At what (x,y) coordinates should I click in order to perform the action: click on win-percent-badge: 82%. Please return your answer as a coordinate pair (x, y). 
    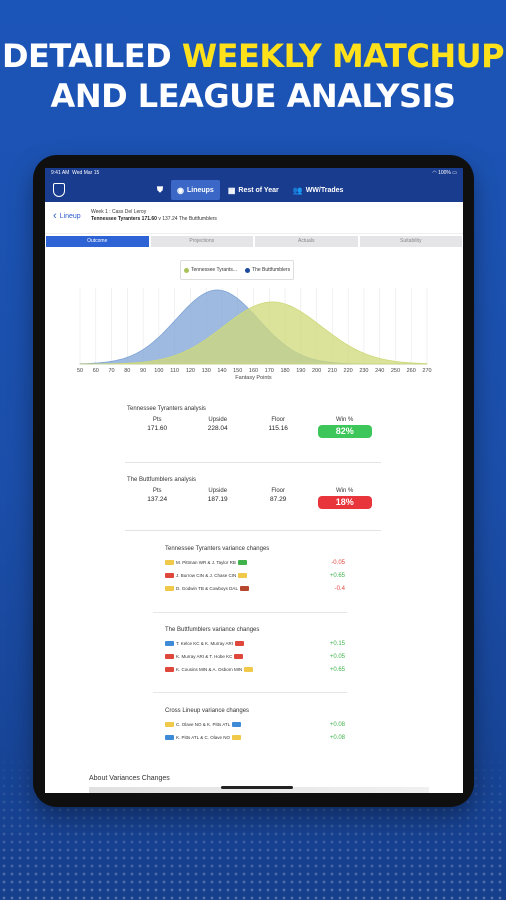
    Looking at the image, I should click on (344, 431).